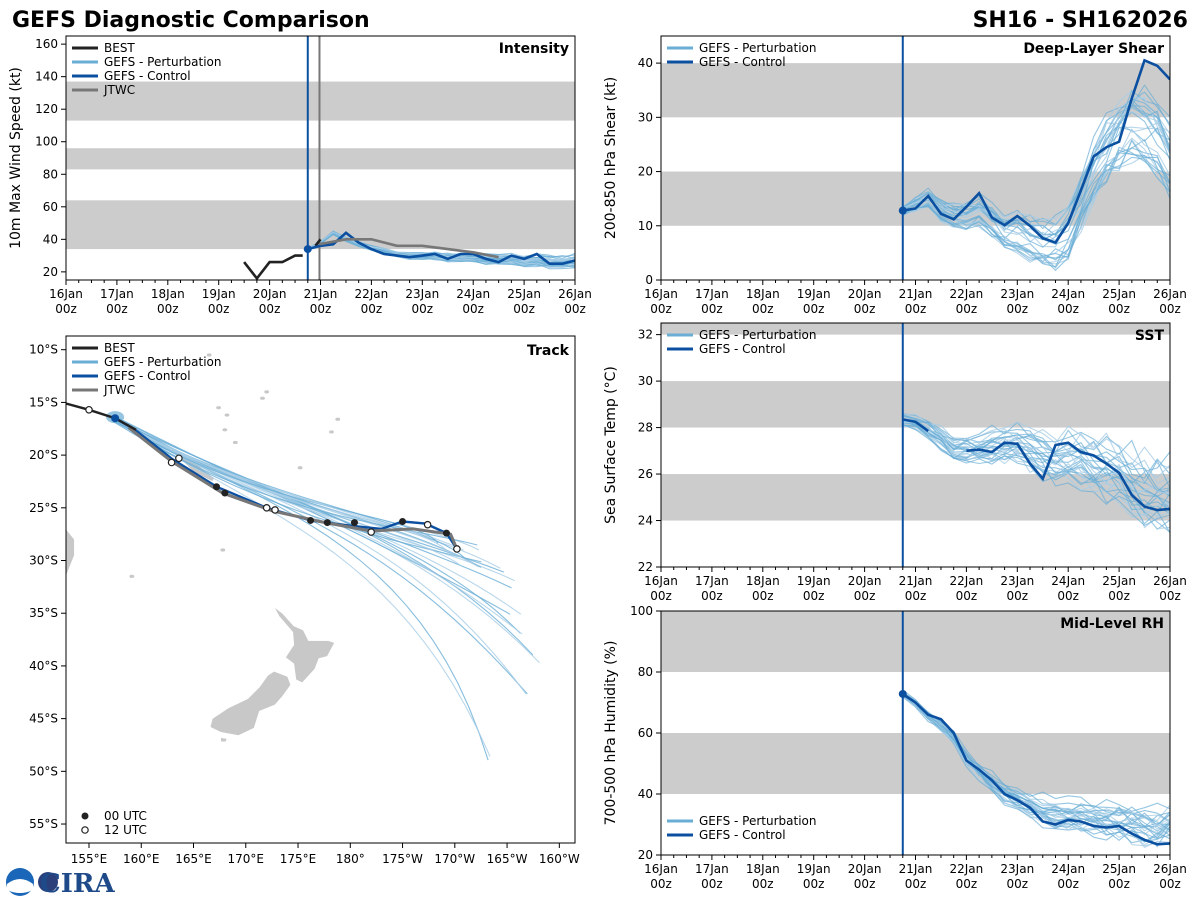 Image resolution: width=1200 pixels, height=900 pixels. I want to click on sst-x-tick-label: 24Jan, so click(1068, 581).